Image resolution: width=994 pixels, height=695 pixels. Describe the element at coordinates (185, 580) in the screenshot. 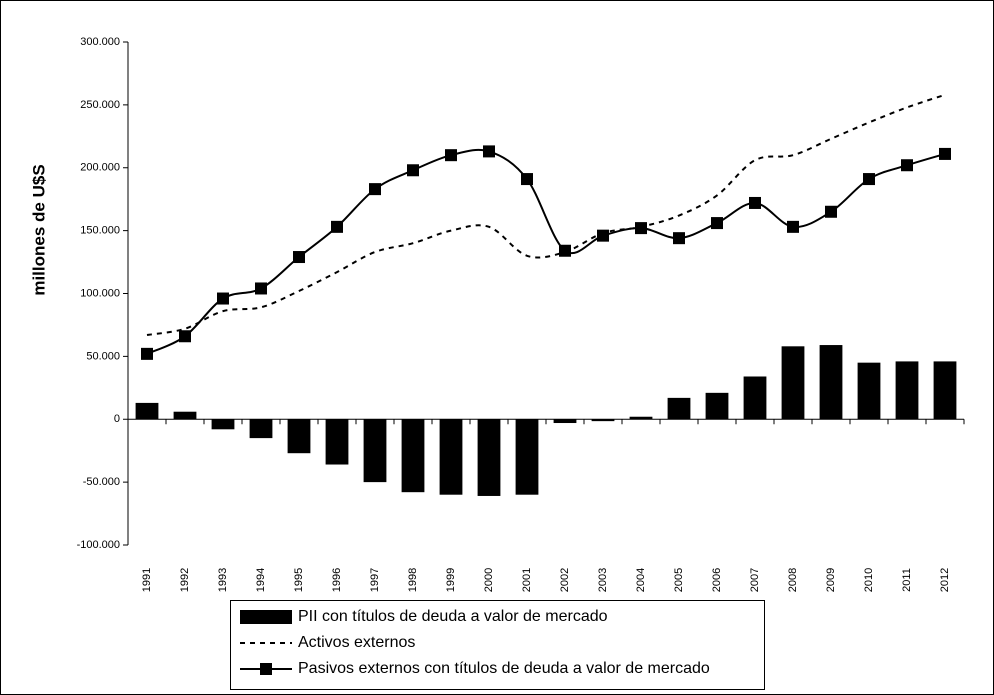

I see `x-tick-label: 1992` at that location.